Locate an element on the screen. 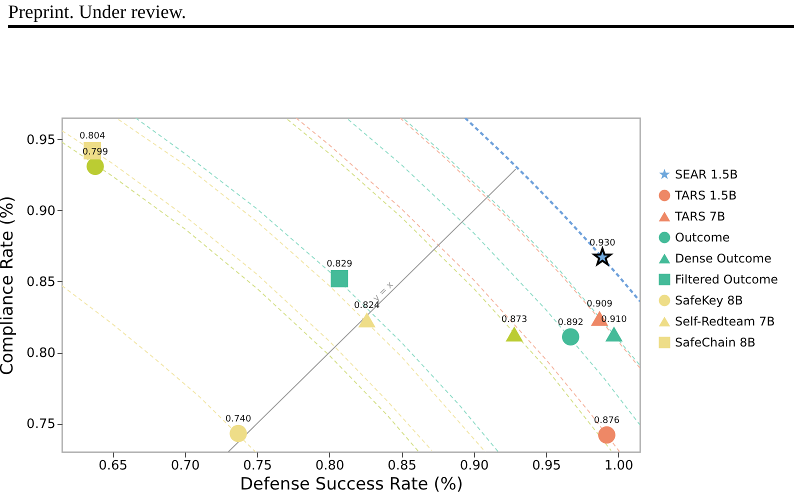 The image size is (804, 492). x-tick-label: 1.00 is located at coordinates (619, 466).